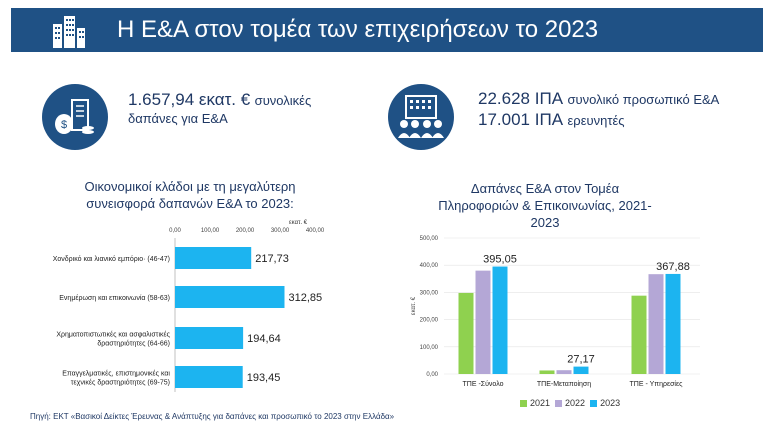 The image size is (774, 448). Describe the element at coordinates (264, 339) in the screenshot. I see `left-bar-value: 194,64` at that location.